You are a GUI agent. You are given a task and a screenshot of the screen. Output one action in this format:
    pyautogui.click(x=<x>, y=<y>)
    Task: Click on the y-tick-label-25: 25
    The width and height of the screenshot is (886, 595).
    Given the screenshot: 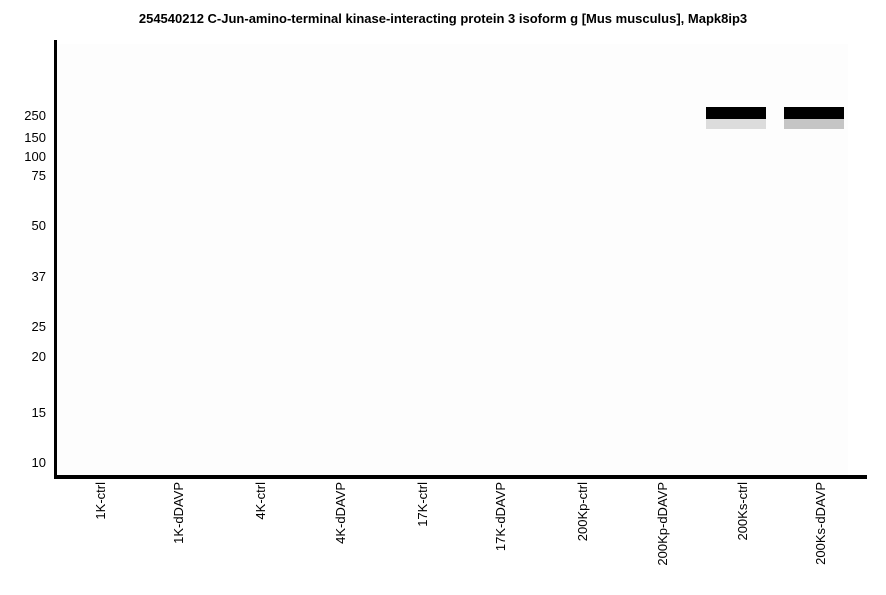 What is the action you would take?
    pyautogui.click(x=38, y=326)
    